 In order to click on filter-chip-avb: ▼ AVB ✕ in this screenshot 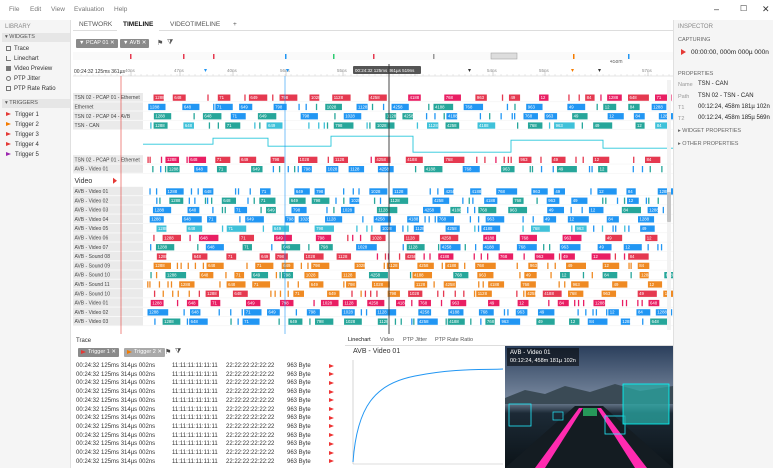, I will do `click(135, 43)`.